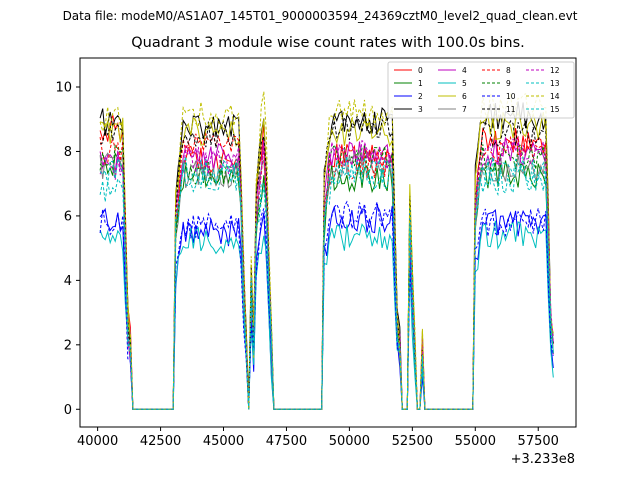 Image resolution: width=640 pixels, height=480 pixels. I want to click on legend-label-10: 10, so click(511, 96).